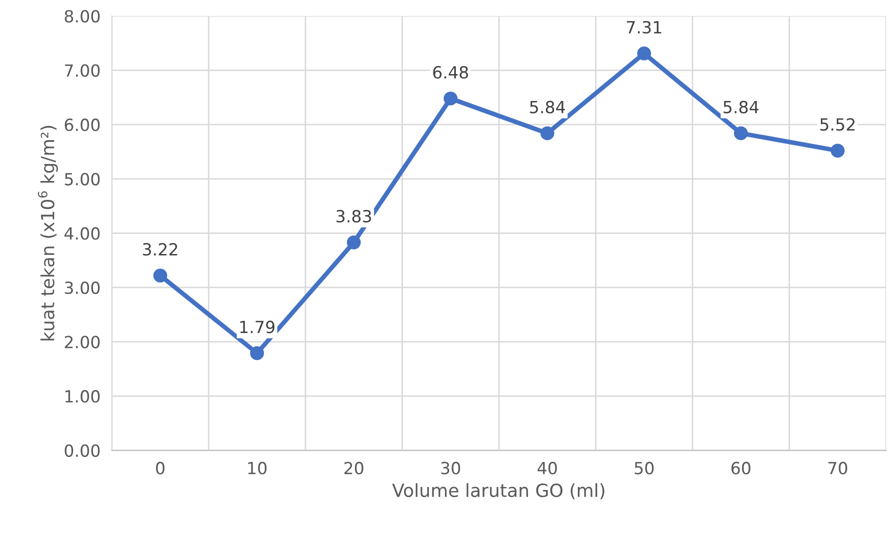  What do you see at coordinates (82, 179) in the screenshot?
I see `y-tick-label: 5.00` at bounding box center [82, 179].